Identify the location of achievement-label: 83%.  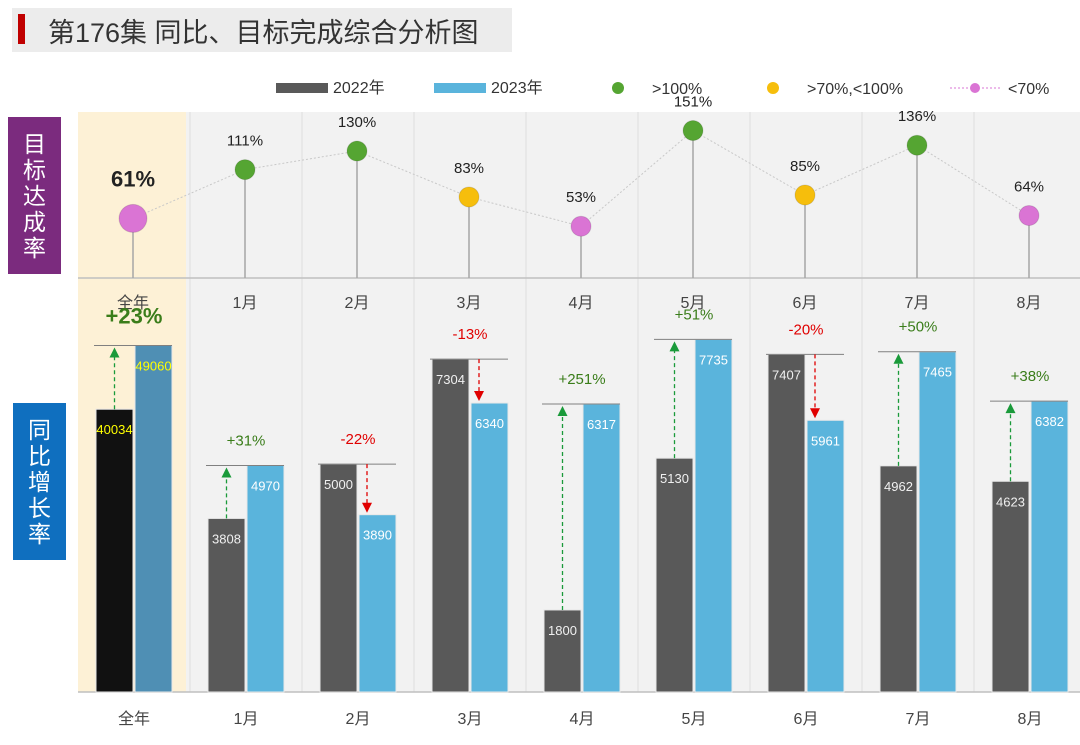
(469, 168).